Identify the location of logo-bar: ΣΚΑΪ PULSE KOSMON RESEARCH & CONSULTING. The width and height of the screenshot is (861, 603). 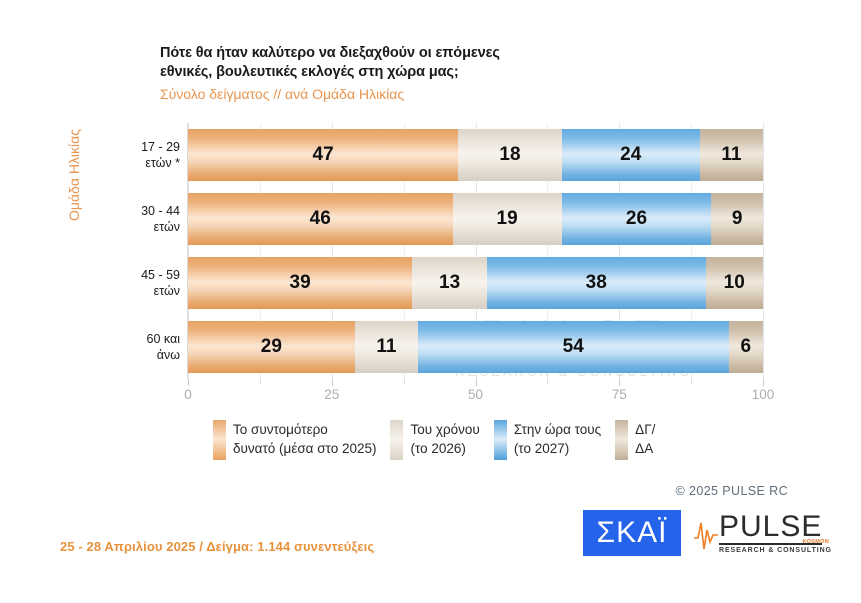
(708, 533).